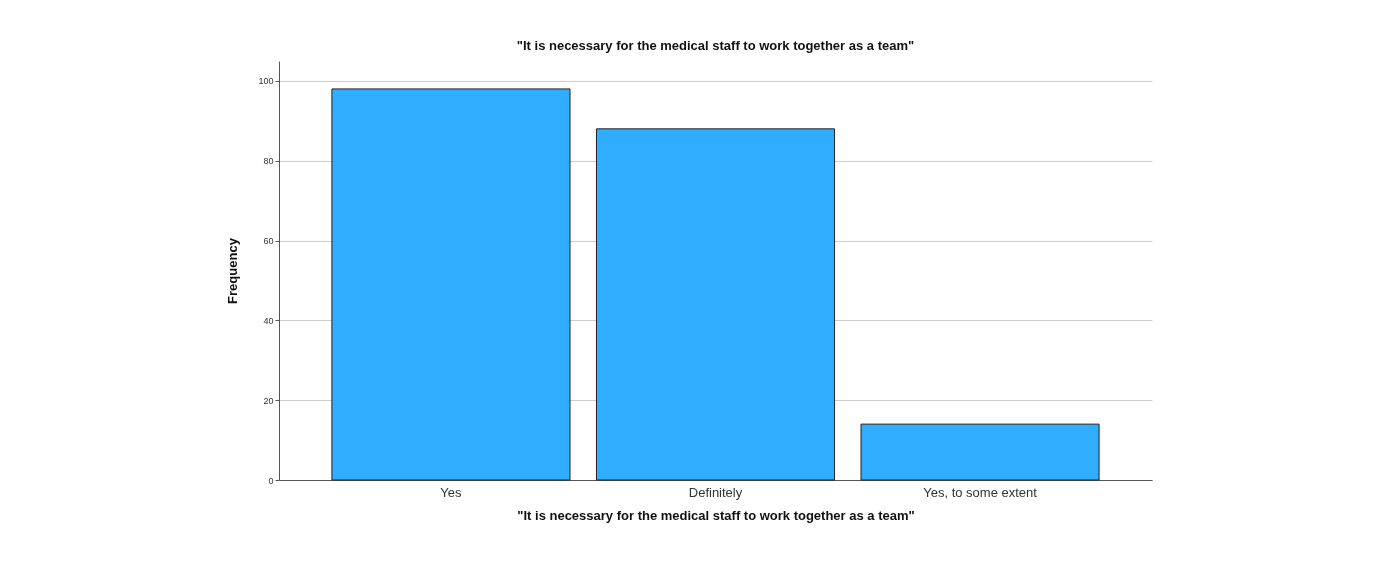 This screenshot has height=567, width=1394. Describe the element at coordinates (268, 161) in the screenshot. I see `y-tick-label: 80` at that location.